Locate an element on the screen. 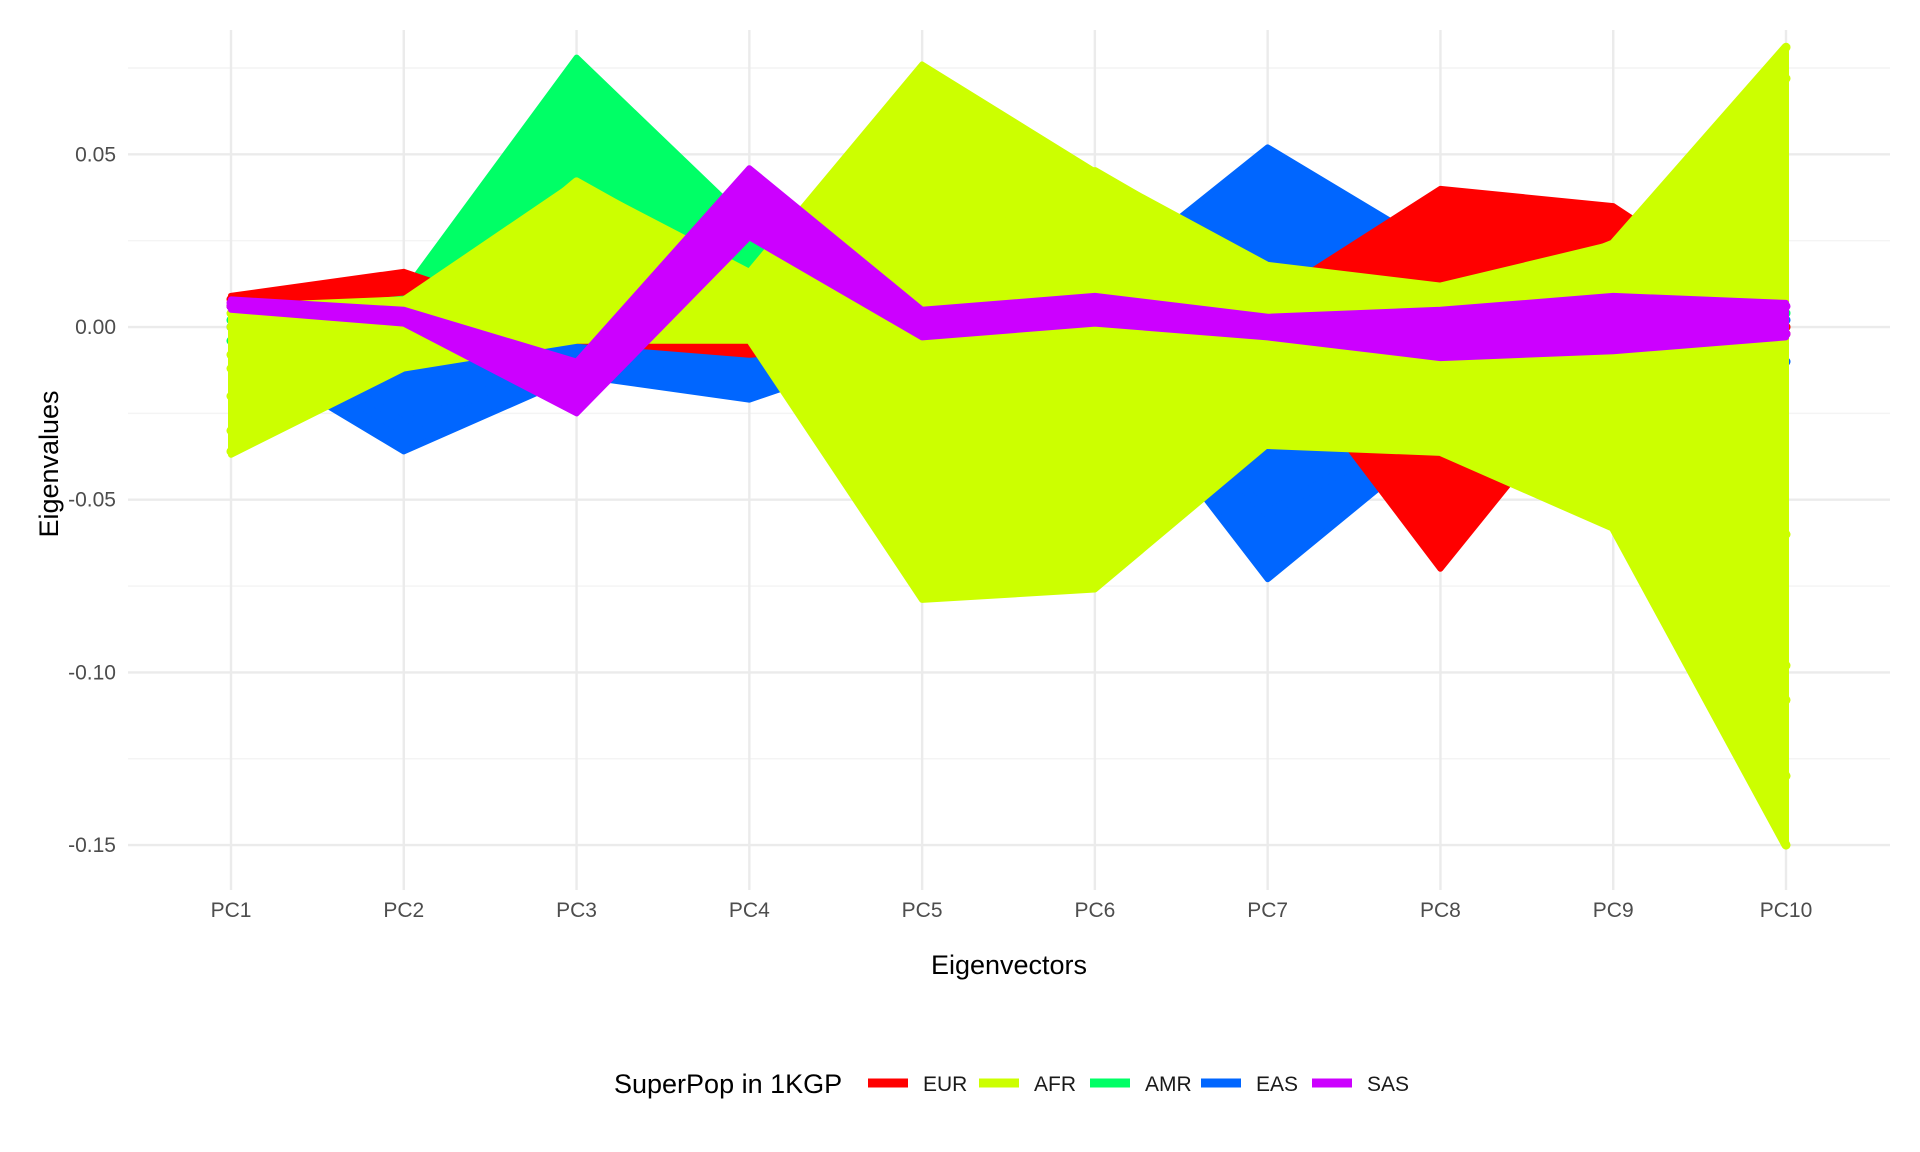 This screenshot has width=1920, height=1152. y-tick-label: -0.15 is located at coordinates (92, 845).